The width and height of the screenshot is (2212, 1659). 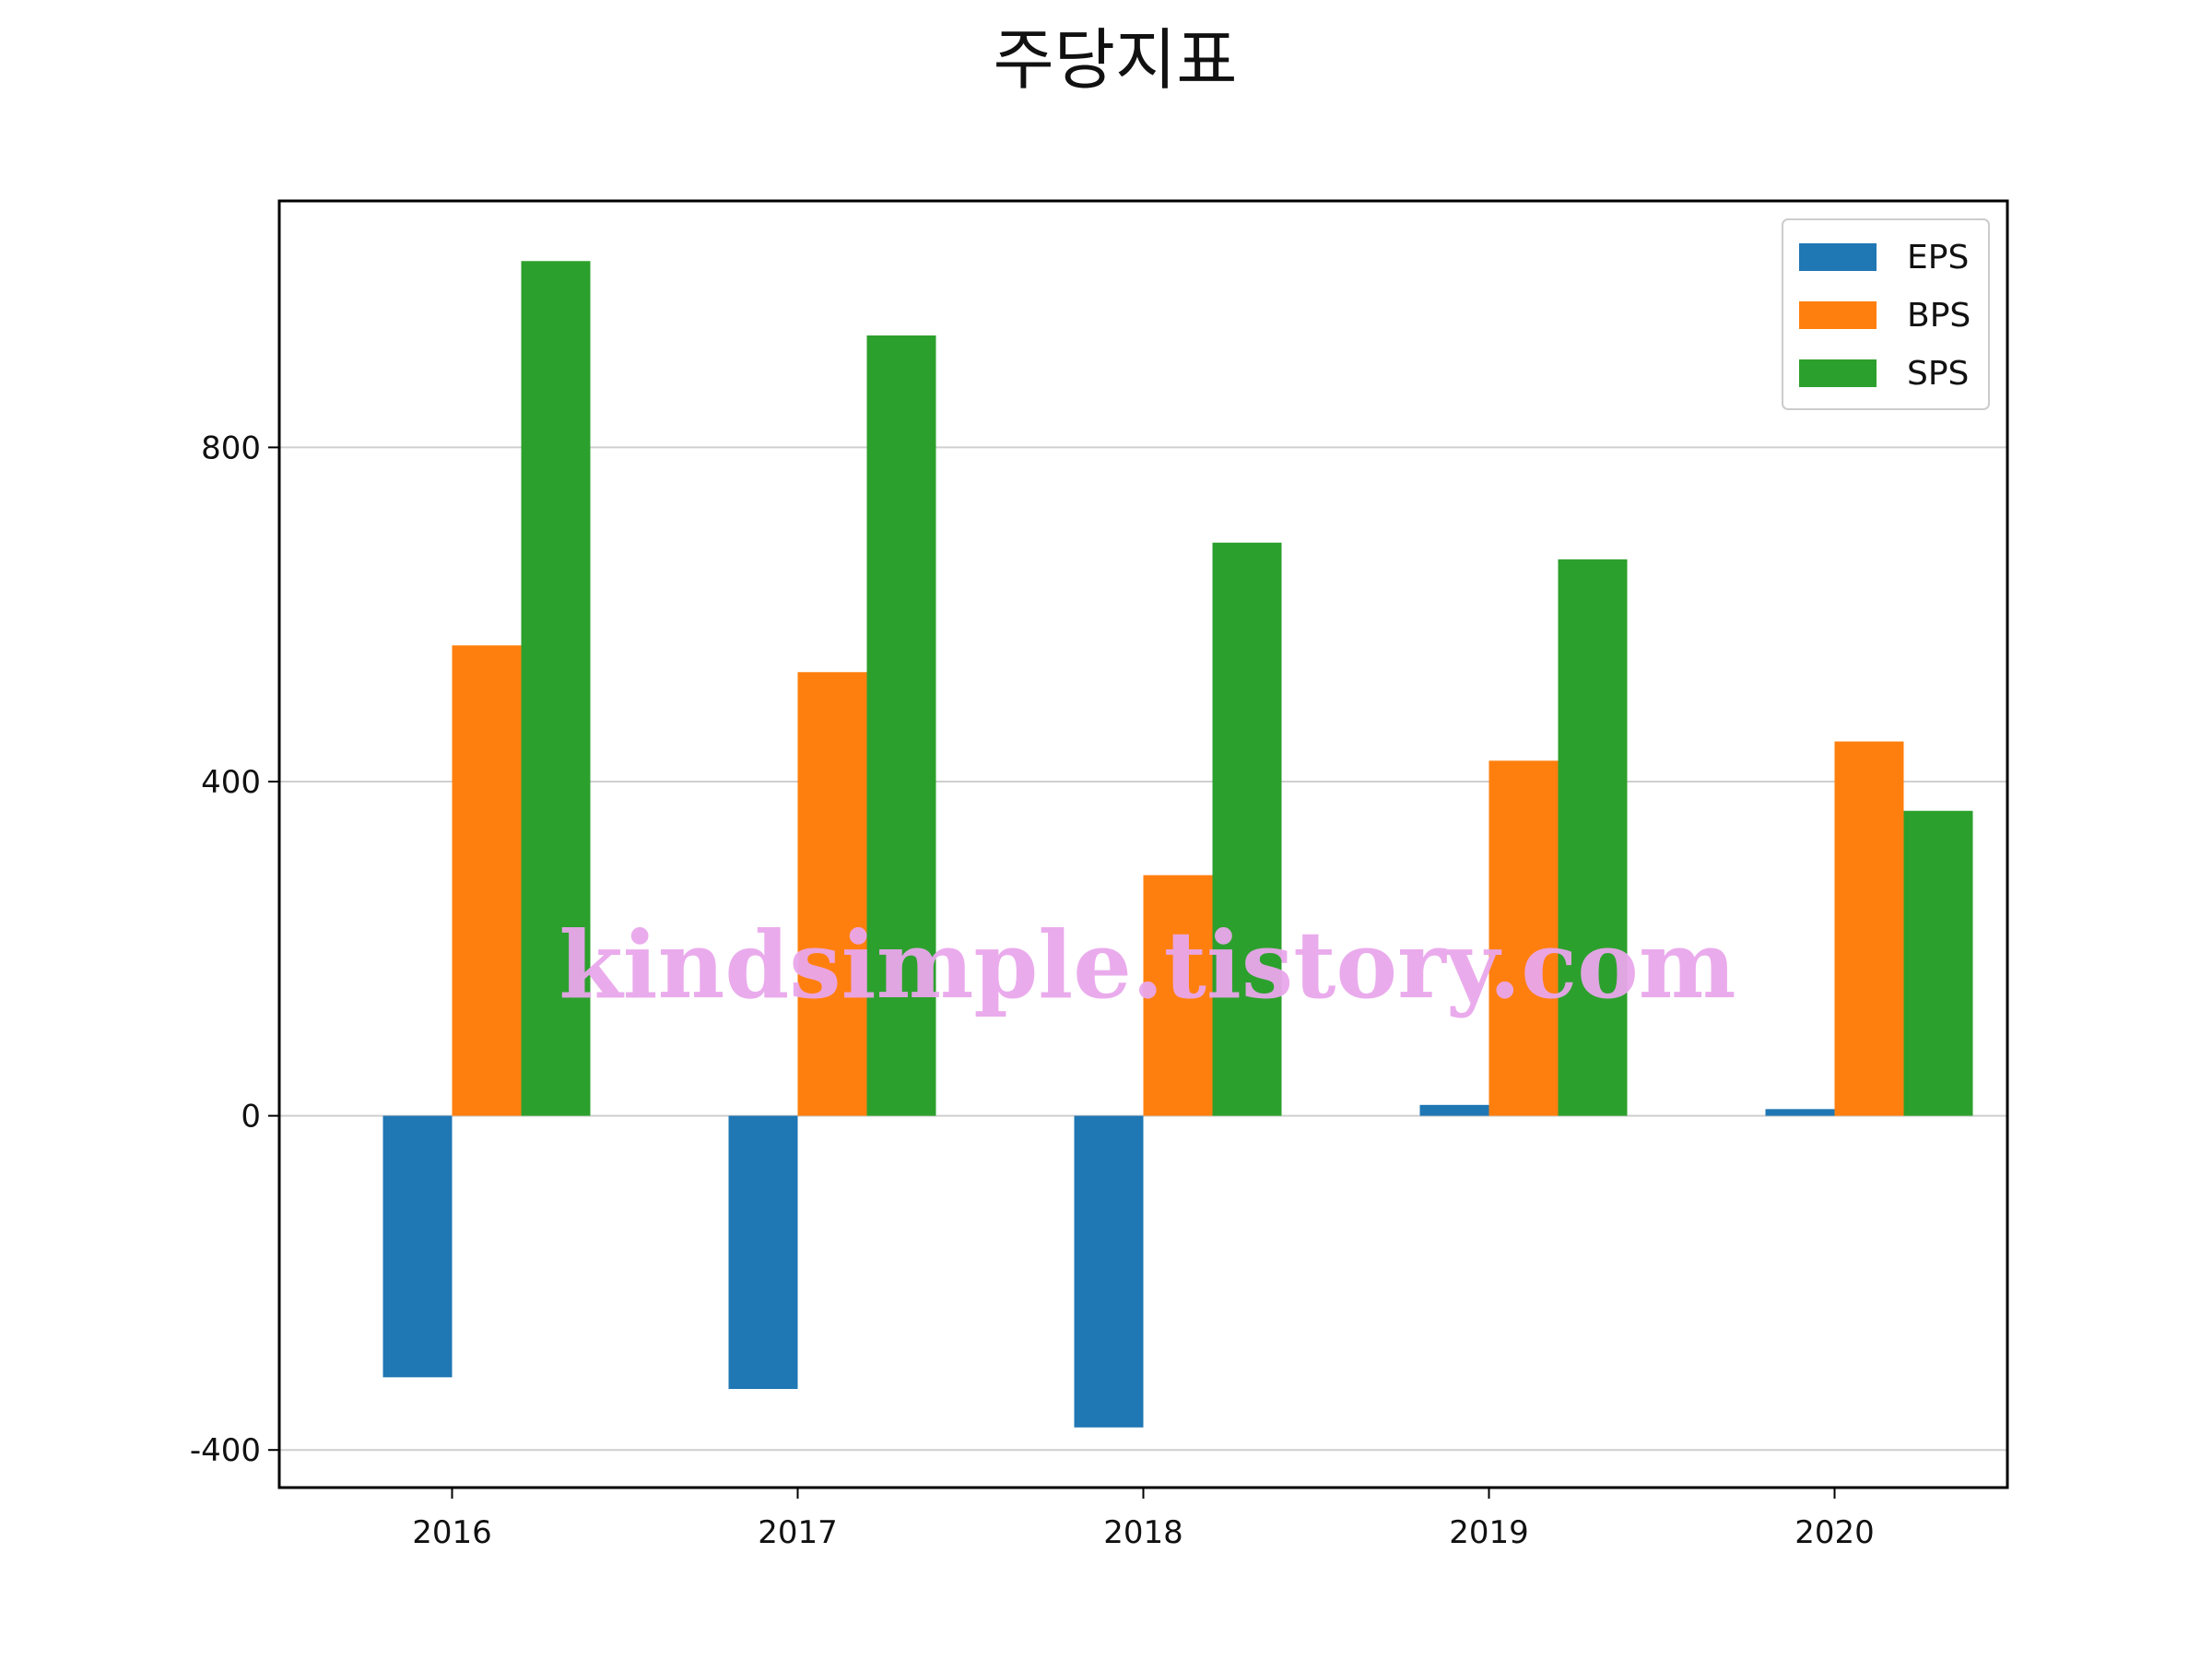 I want to click on chart-title: 주당지표, so click(x=1116, y=60).